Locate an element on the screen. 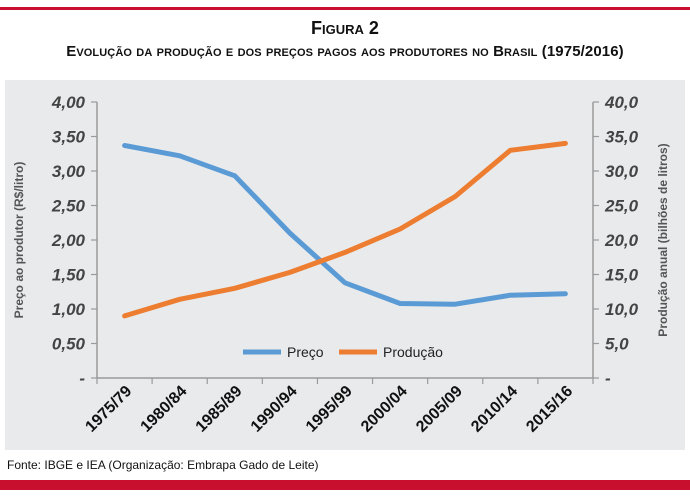 The image size is (690, 497). left-tick-label: 2,50 is located at coordinates (68, 206).